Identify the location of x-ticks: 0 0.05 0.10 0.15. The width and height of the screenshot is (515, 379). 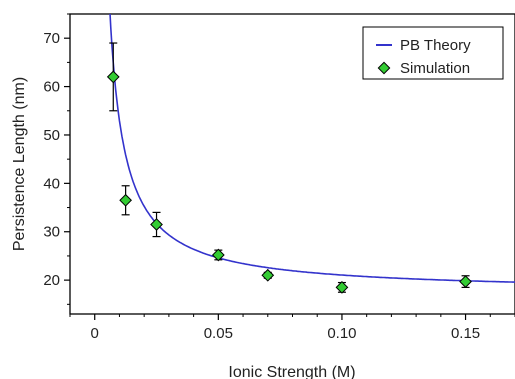
(292, 328).